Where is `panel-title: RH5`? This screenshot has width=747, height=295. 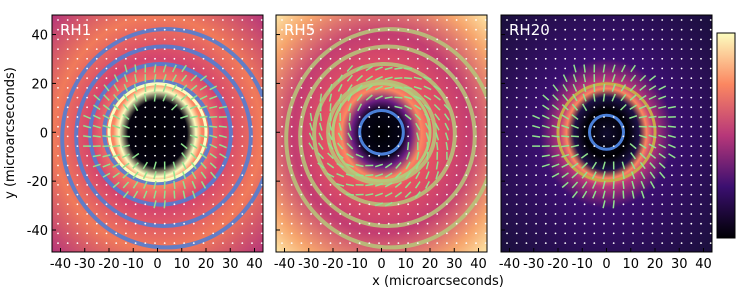
panel-title: RH5 is located at coordinates (299, 30).